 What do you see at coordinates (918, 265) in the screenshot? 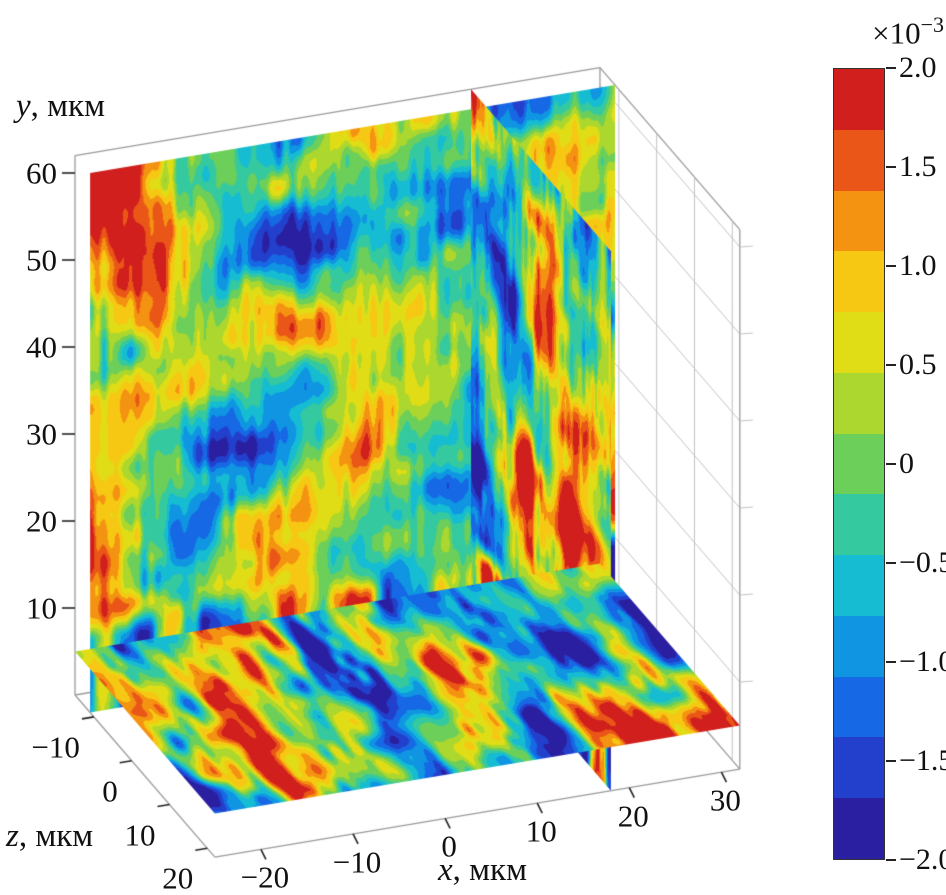
I see `colorbar-tick-label: 1.0` at bounding box center [918, 265].